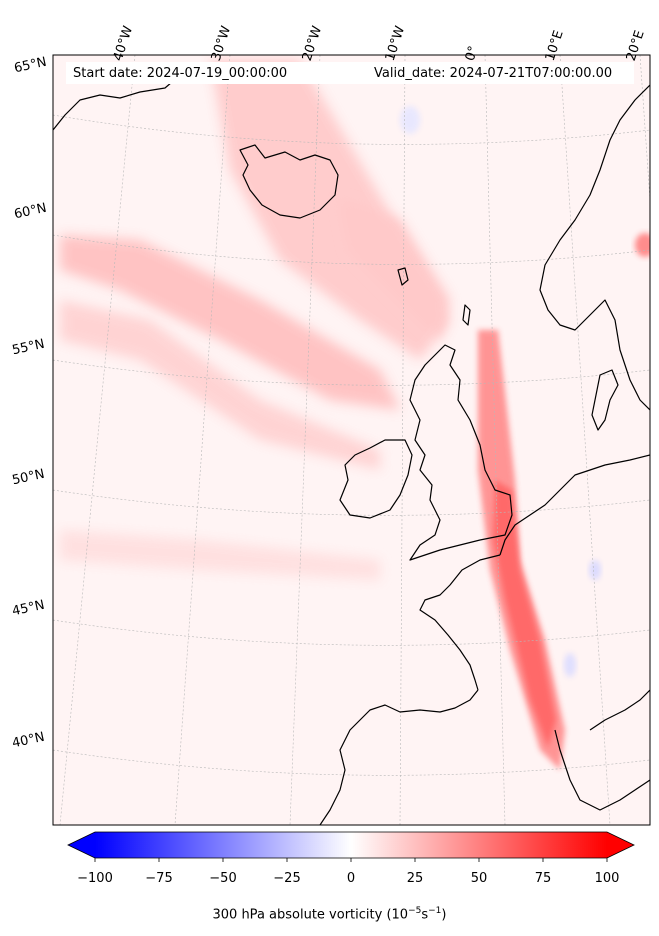 The height and width of the screenshot is (936, 659). Describe the element at coordinates (466, 315) in the screenshot. I see `coast-shetland` at that location.